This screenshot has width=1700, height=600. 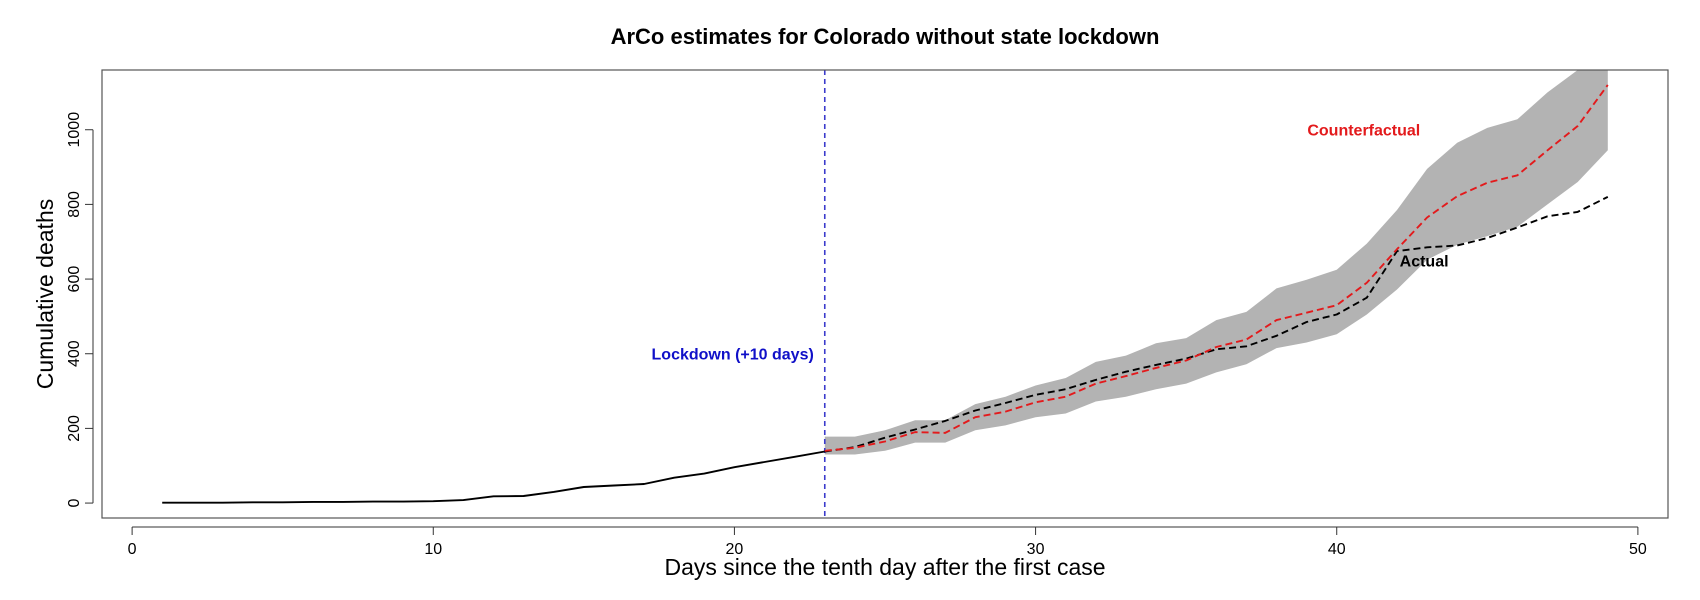 I want to click on counterfactual-annotation: Counterfactual, so click(x=1363, y=131).